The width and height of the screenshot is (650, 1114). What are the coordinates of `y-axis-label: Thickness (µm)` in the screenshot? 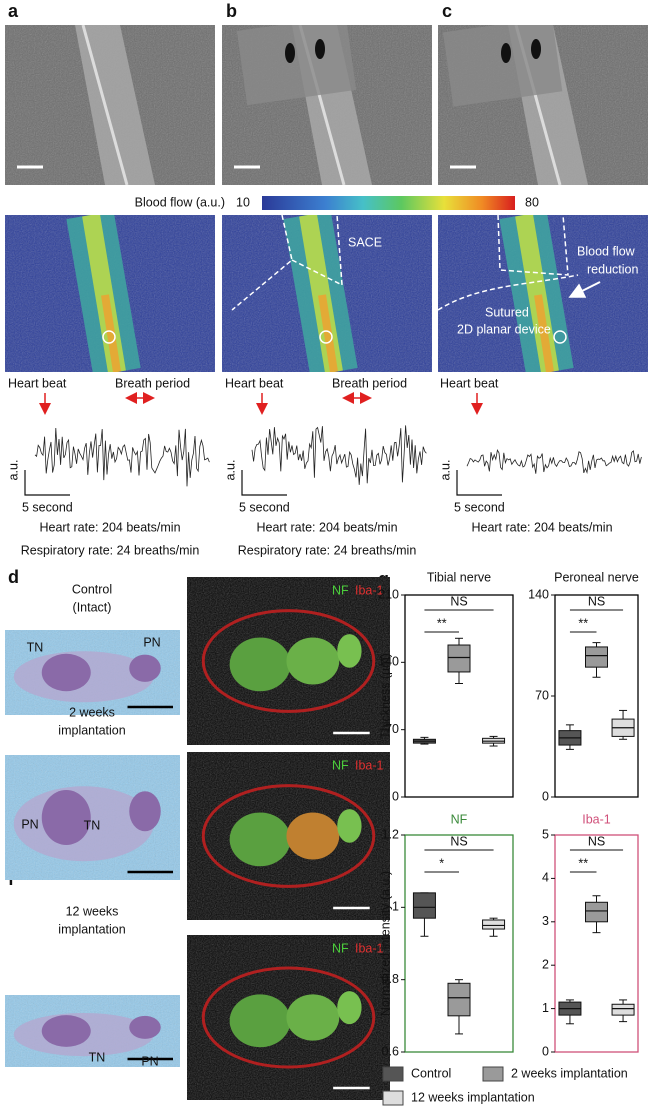 It's located at (385, 696).